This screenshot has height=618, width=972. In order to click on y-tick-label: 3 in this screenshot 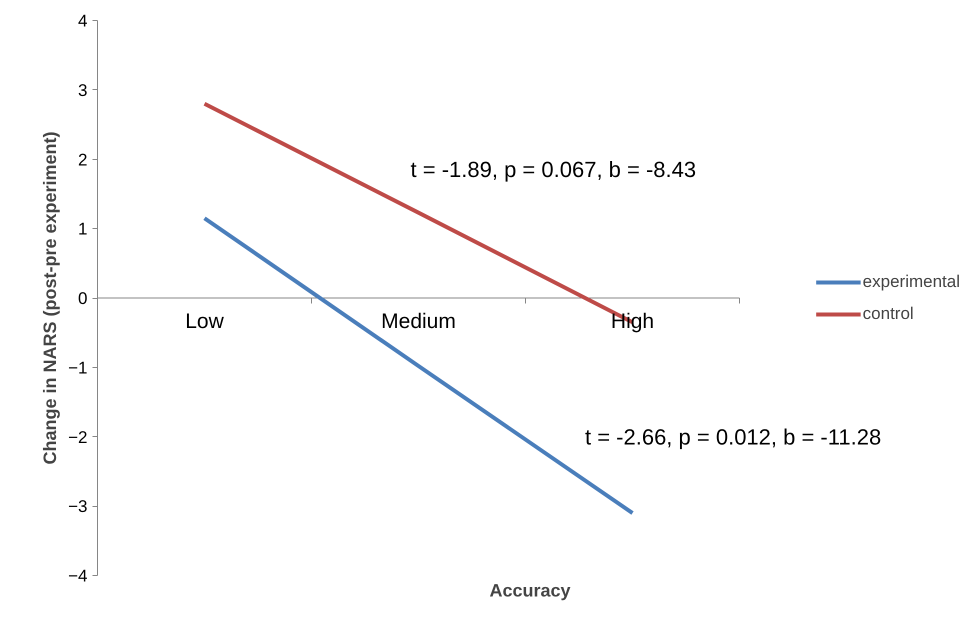, I will do `click(83, 90)`.